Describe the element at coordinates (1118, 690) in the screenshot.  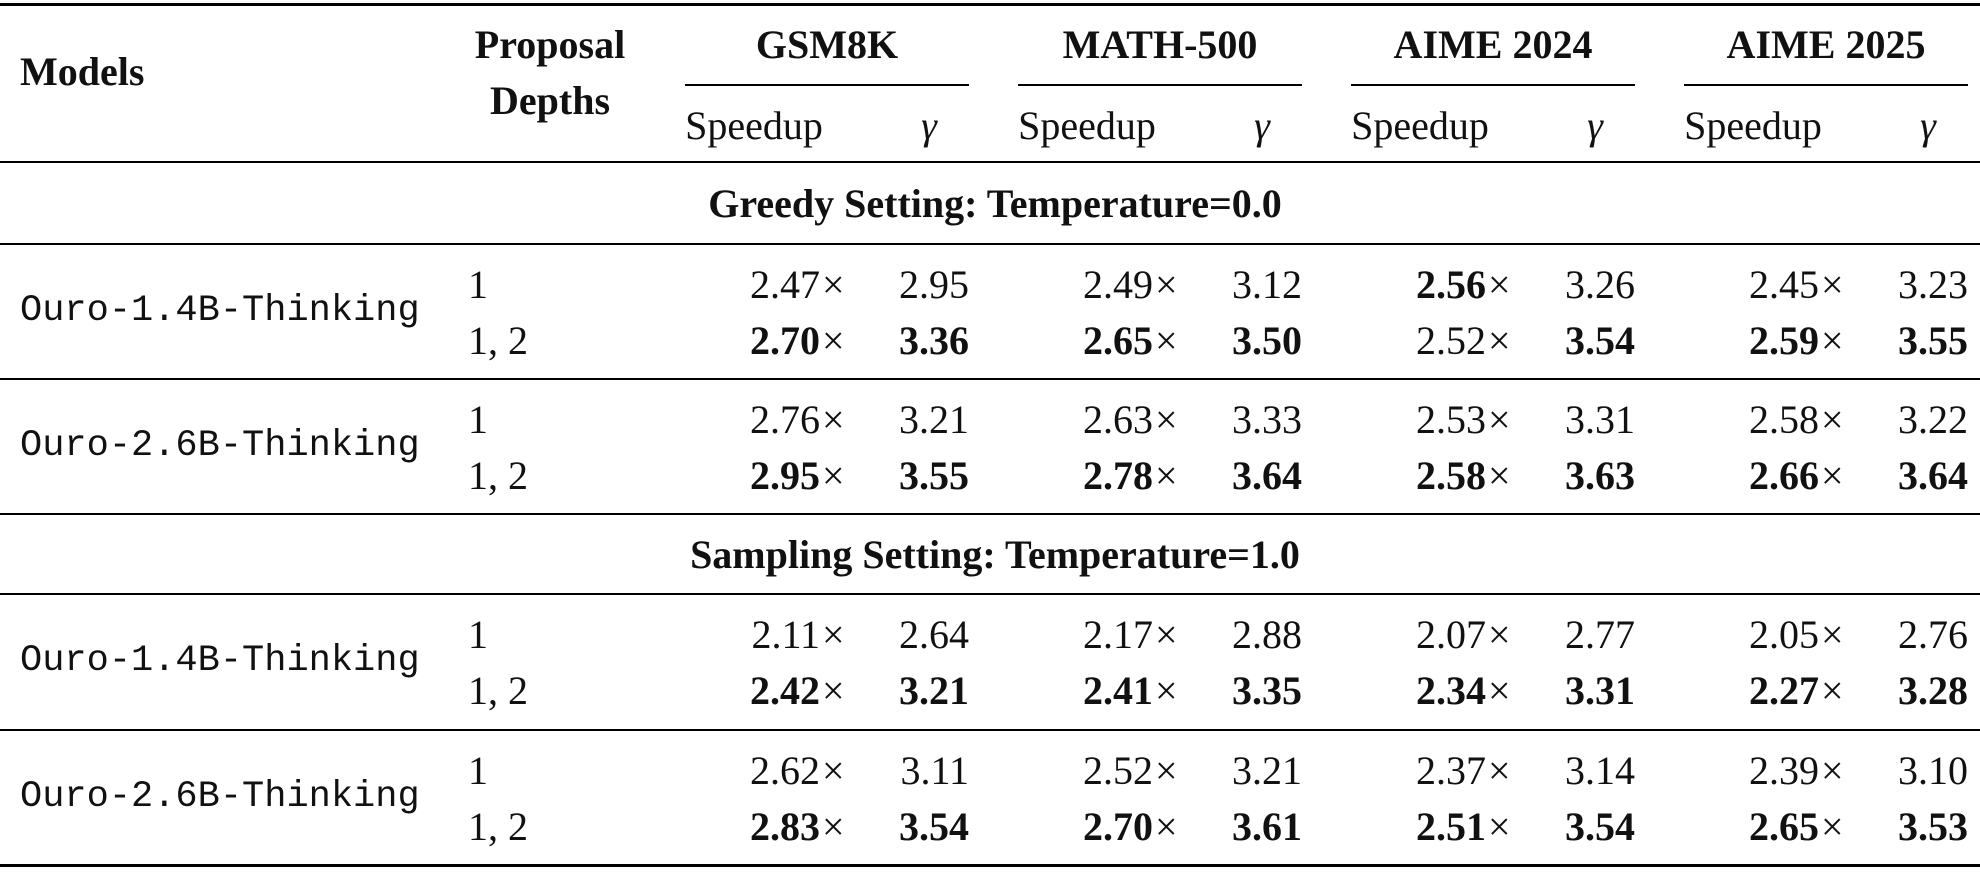
I see `speedup-value: 2.41` at that location.